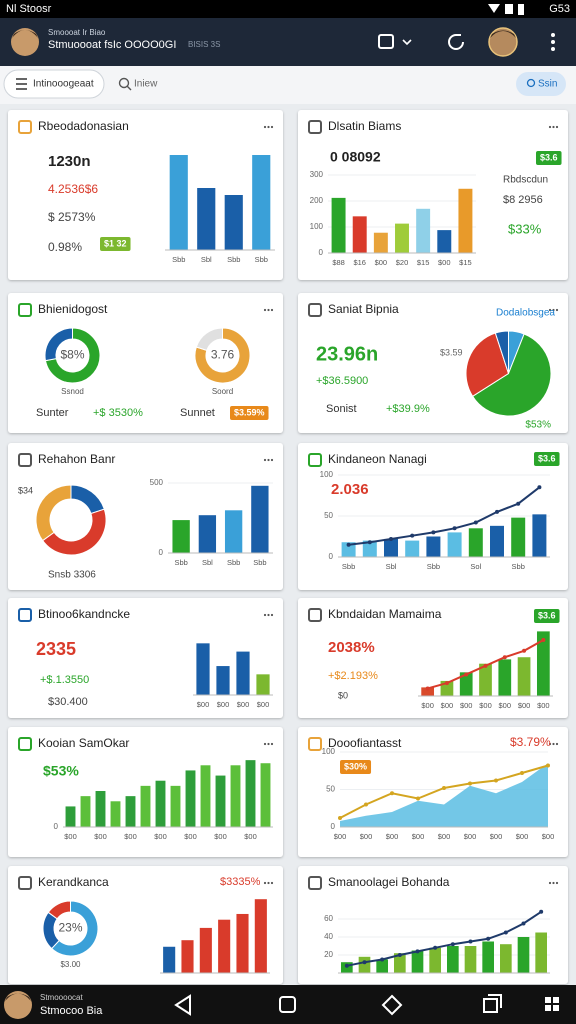 The width and height of the screenshot is (576, 1024). I want to click on chevron-icon, so click(407, 42).